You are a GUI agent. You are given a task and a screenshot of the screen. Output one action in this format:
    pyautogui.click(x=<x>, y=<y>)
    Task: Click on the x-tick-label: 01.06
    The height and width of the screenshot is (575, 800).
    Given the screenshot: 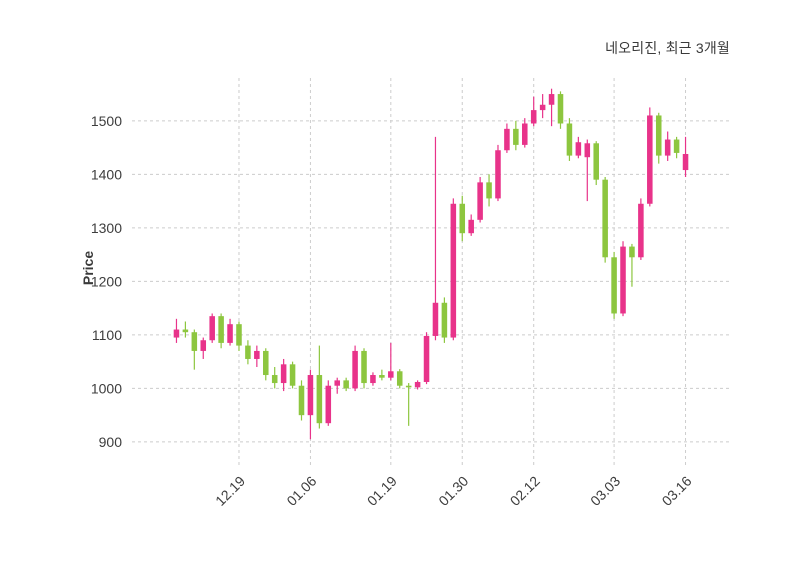 What is the action you would take?
    pyautogui.click(x=301, y=491)
    